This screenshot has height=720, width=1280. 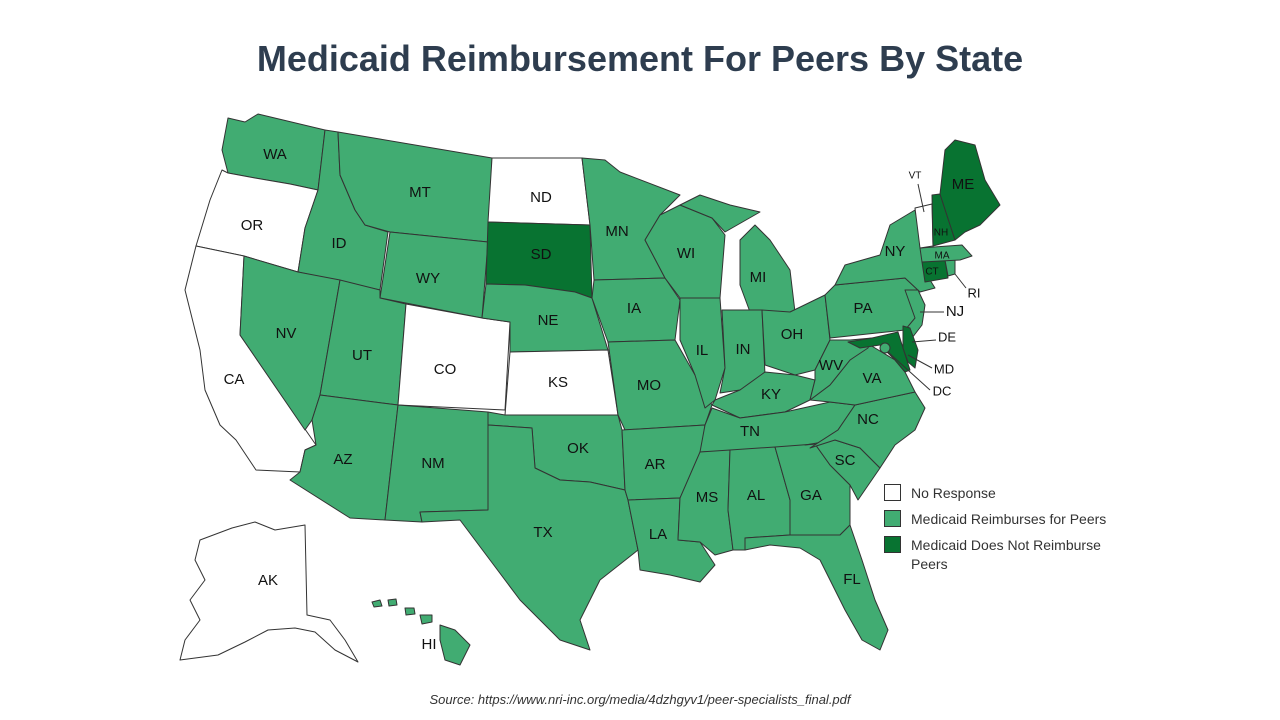 I want to click on legend-item-does-not-reimburse: Medicaid Does Not Reimburse Peers, so click(x=1014, y=555).